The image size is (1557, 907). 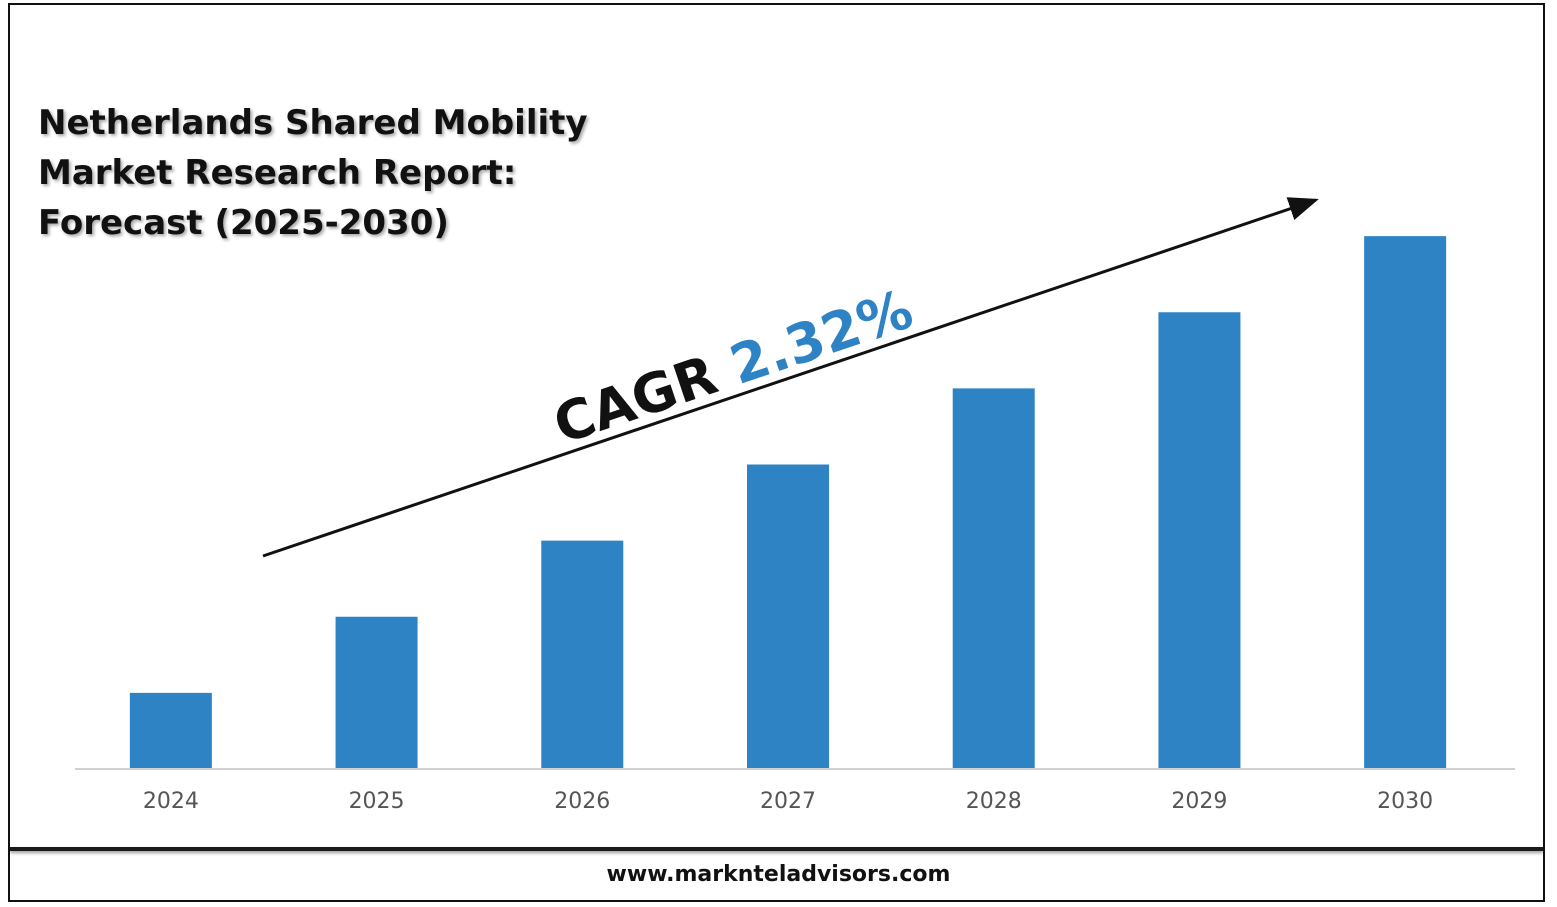 I want to click on bar-2030, so click(x=1405, y=502).